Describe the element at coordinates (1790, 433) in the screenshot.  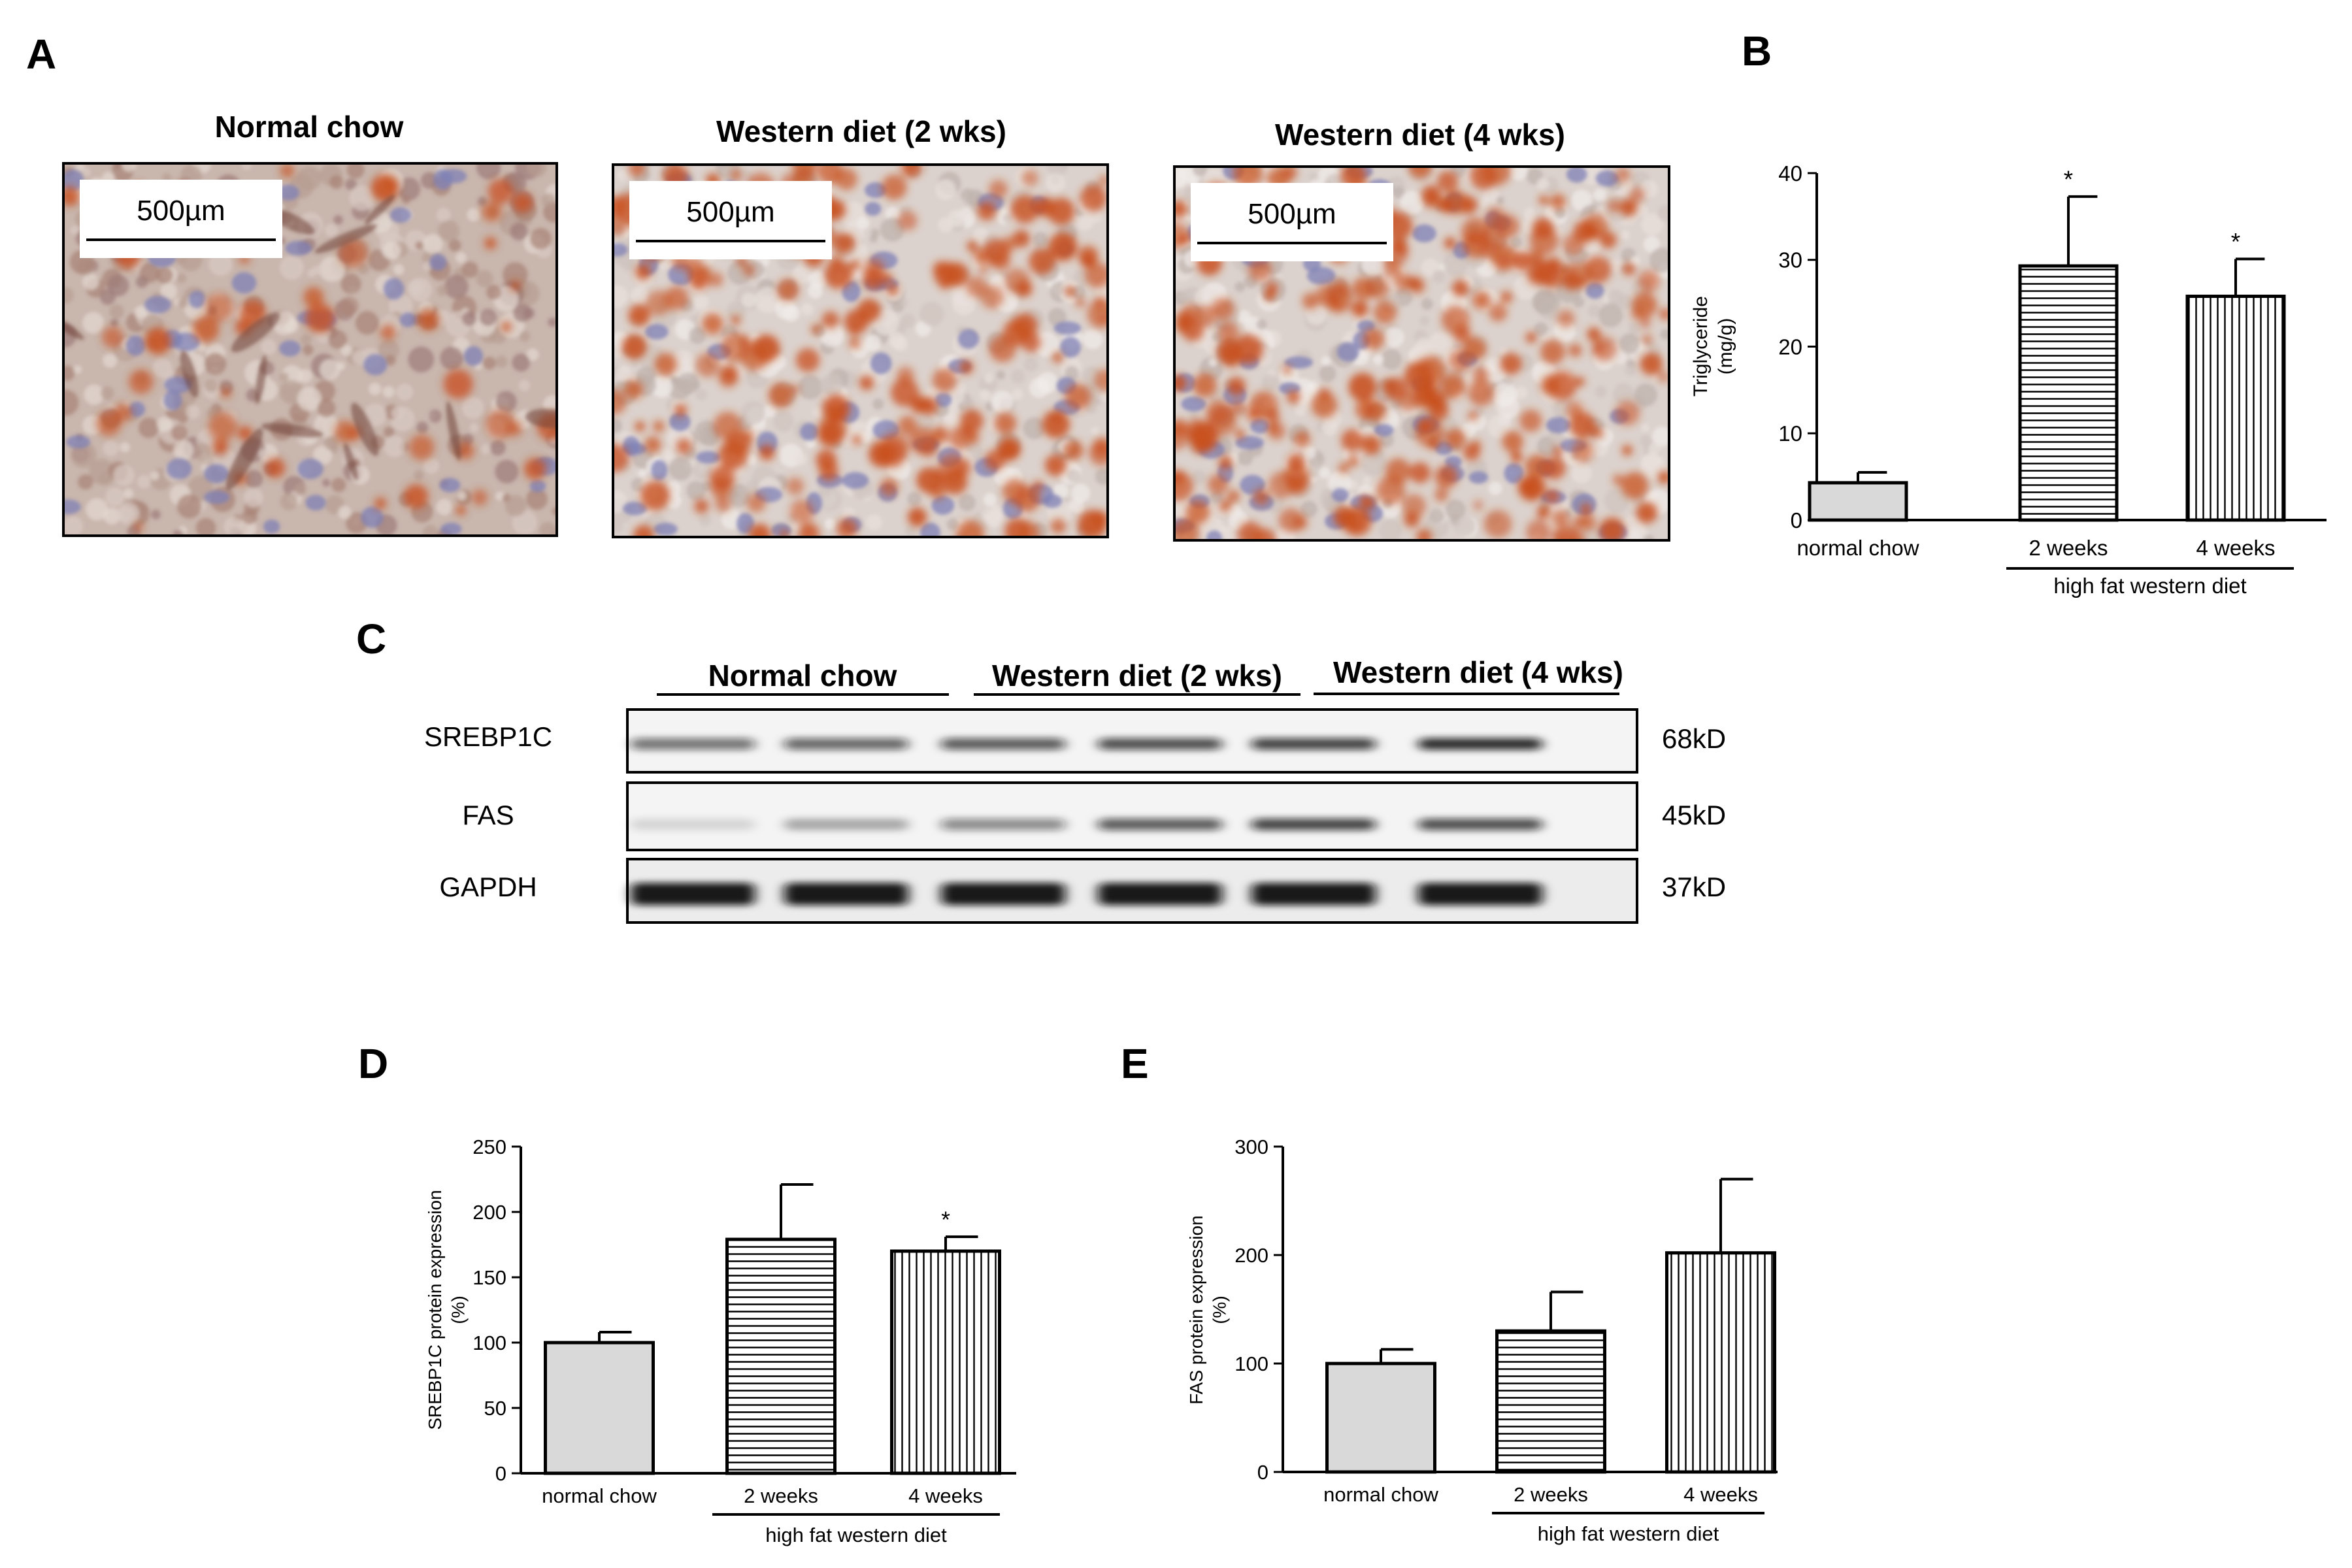
I see `y-tick-label: 10` at that location.